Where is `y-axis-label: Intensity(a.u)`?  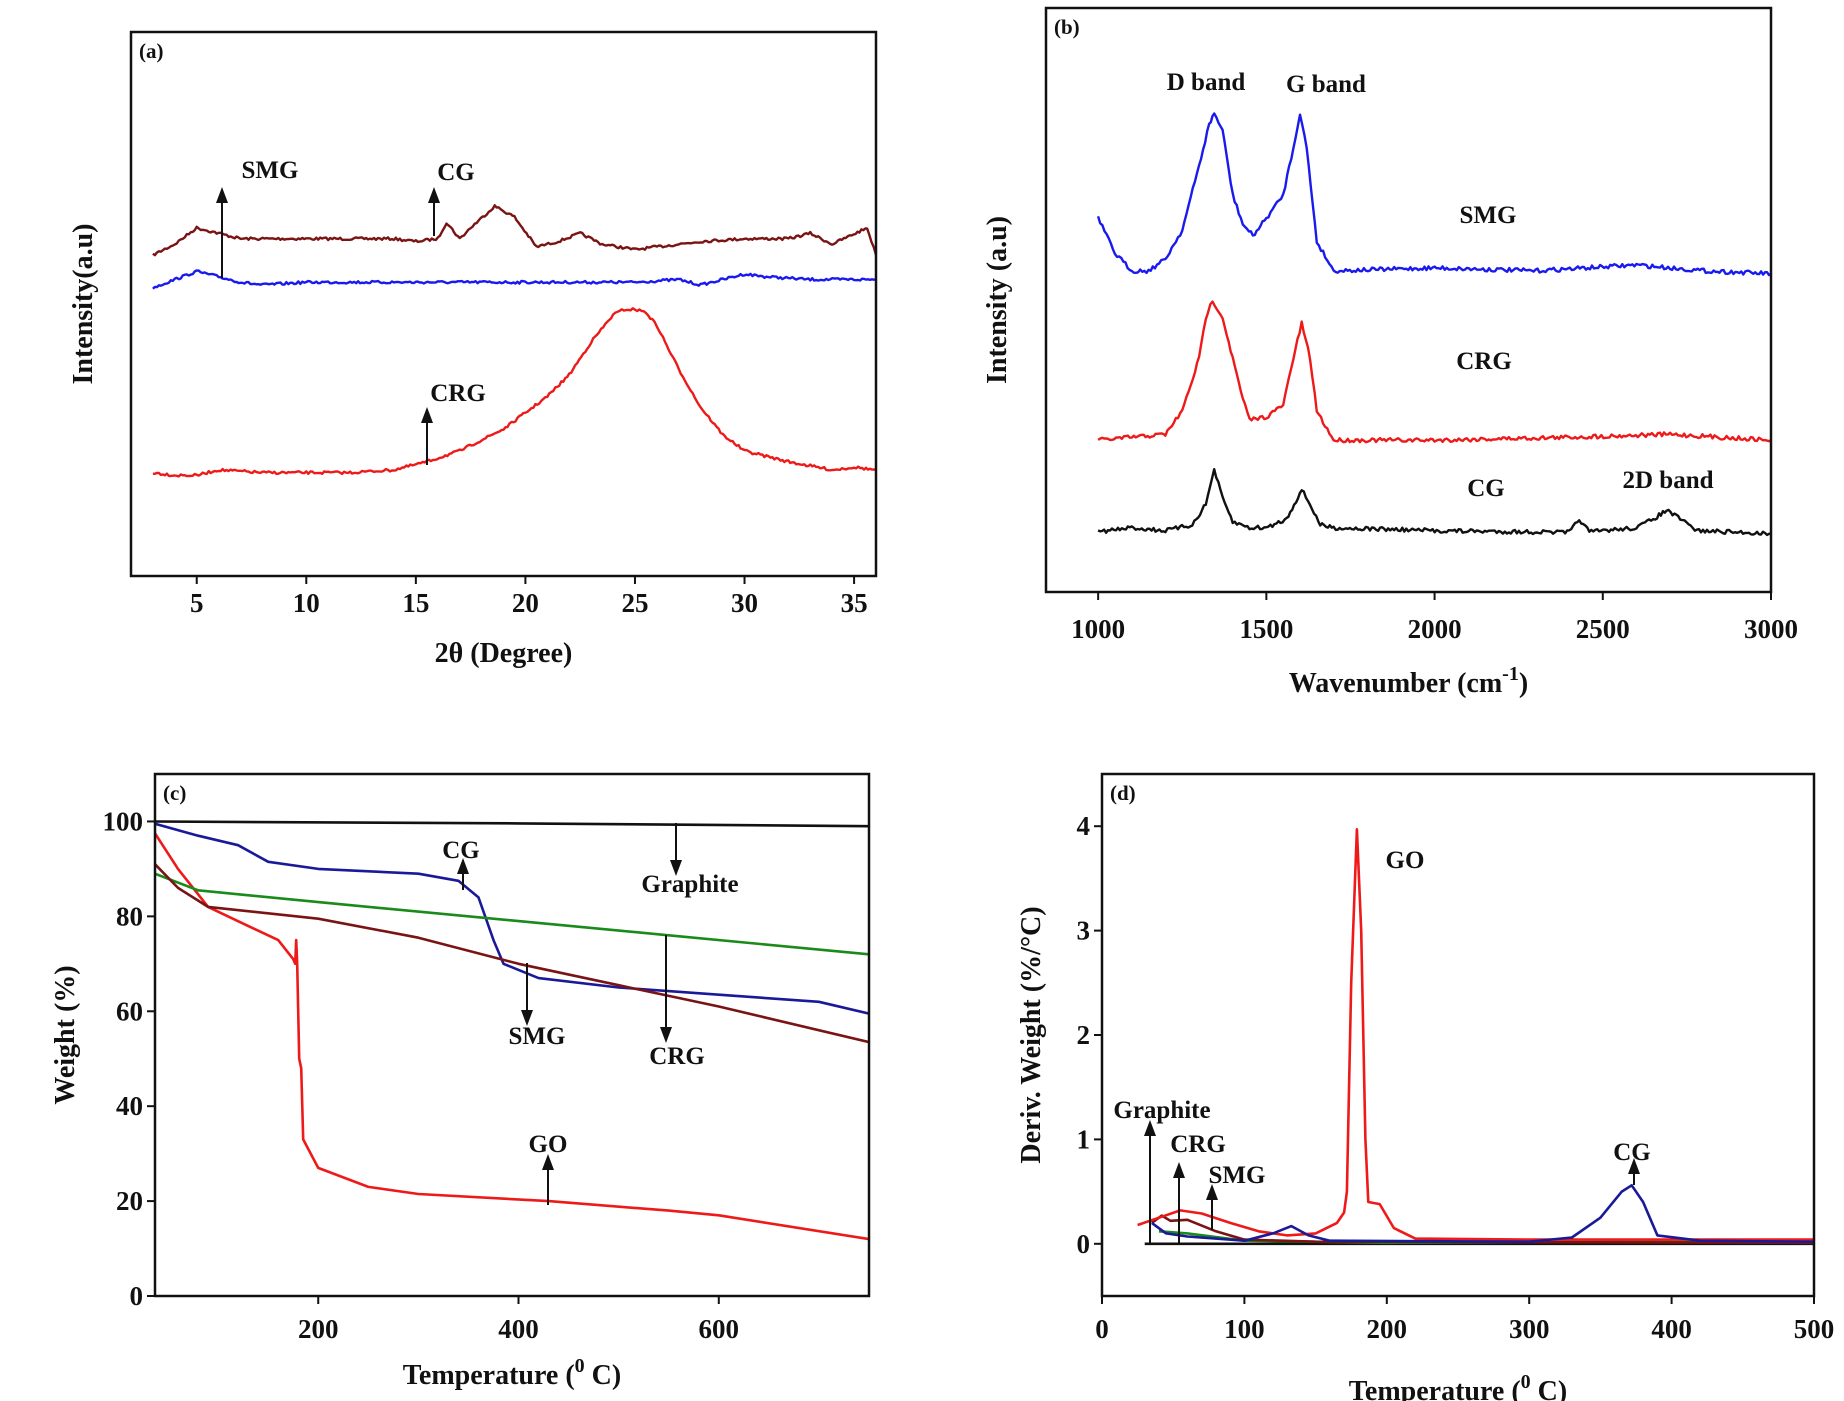 y-axis-label: Intensity(a.u) is located at coordinates (83, 303).